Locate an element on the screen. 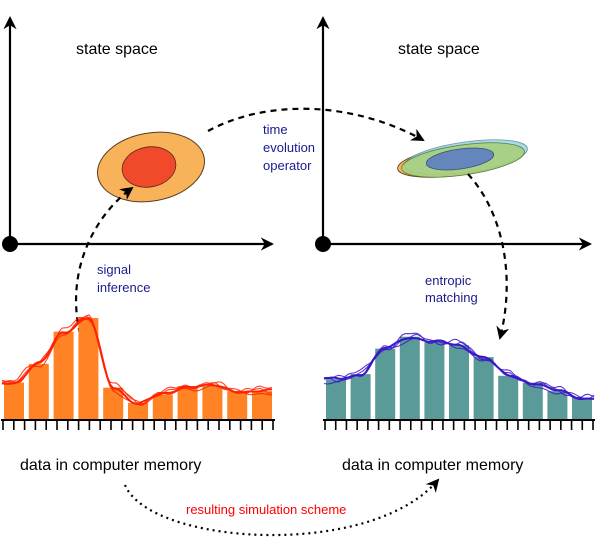 The image size is (598, 542). time-evolution-label: time evolution operator is located at coordinates (291, 147).